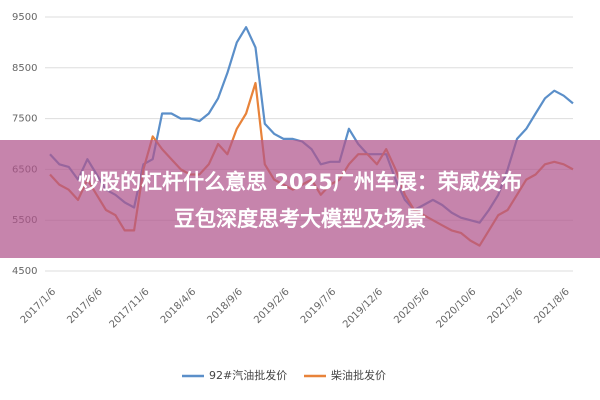 Image resolution: width=600 pixels, height=400 pixels. Describe the element at coordinates (179, 306) in the screenshot. I see `x-tick-label: 2018/4/6` at that location.